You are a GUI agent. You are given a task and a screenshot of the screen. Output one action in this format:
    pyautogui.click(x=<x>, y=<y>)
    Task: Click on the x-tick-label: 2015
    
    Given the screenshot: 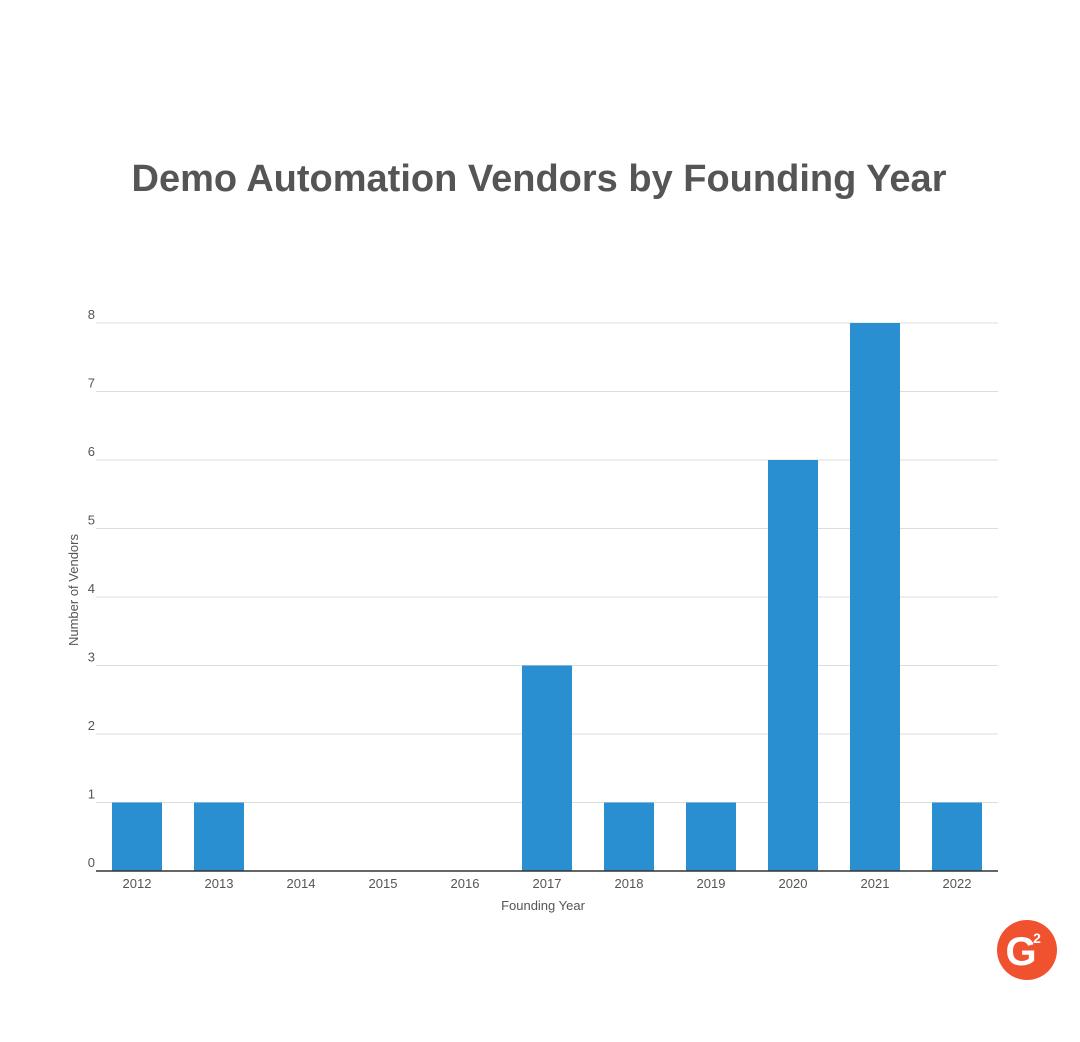 What is the action you would take?
    pyautogui.click(x=383, y=883)
    